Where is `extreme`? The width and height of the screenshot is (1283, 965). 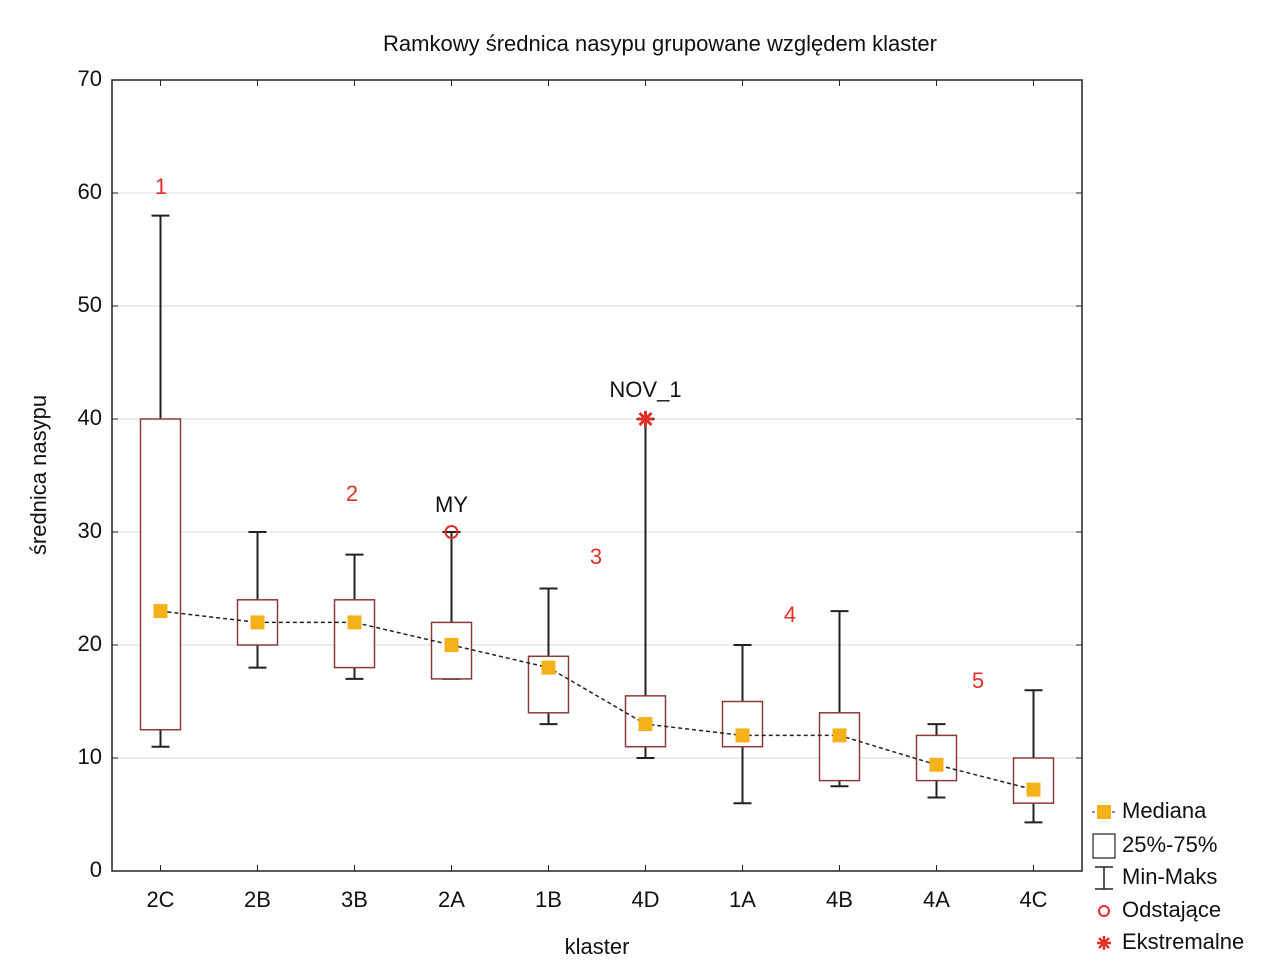
extreme is located at coordinates (645, 419).